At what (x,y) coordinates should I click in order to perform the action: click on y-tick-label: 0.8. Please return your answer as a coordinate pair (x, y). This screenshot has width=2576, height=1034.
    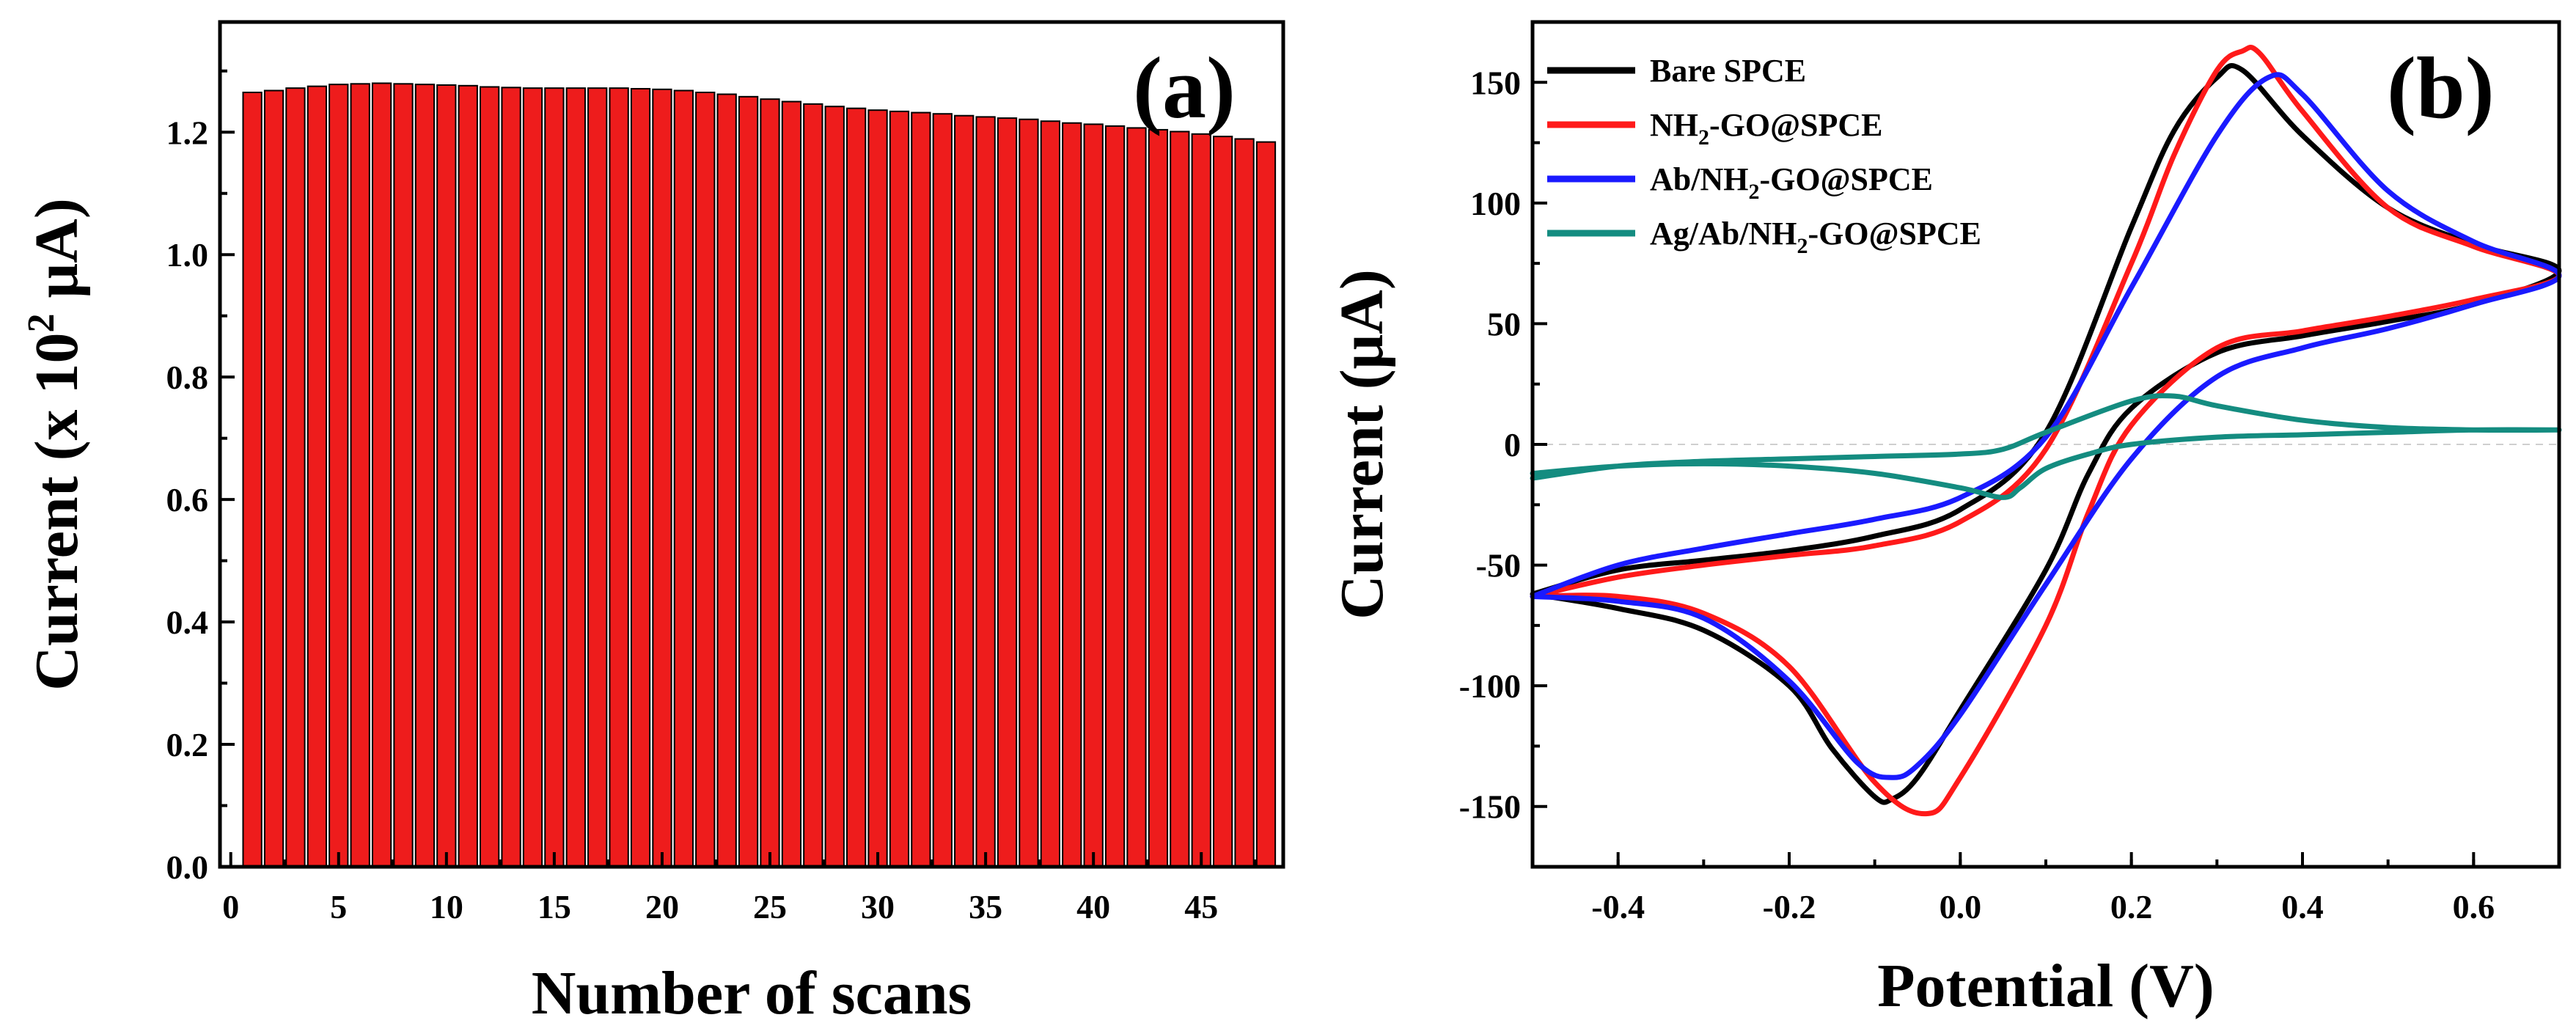
    Looking at the image, I should click on (187, 377).